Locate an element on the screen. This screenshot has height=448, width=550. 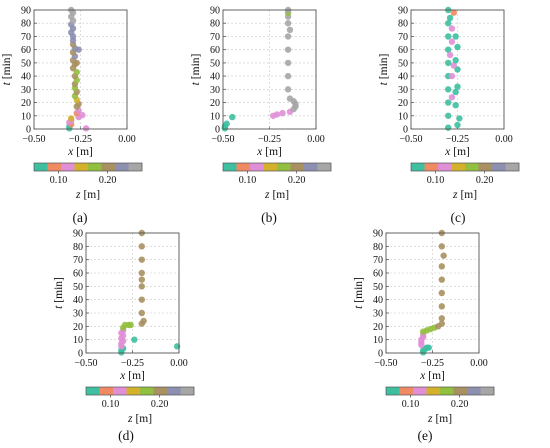
panel-label: (b) is located at coordinates (269, 217).